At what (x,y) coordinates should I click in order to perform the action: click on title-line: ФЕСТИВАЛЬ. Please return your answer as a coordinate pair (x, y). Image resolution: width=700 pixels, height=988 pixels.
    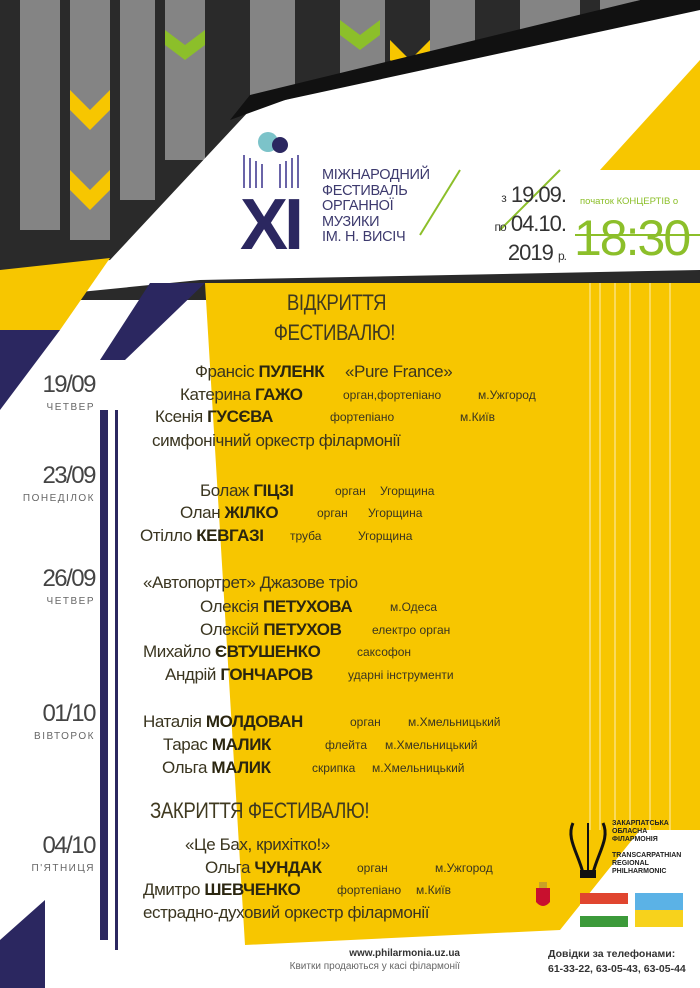
    Looking at the image, I should click on (365, 190).